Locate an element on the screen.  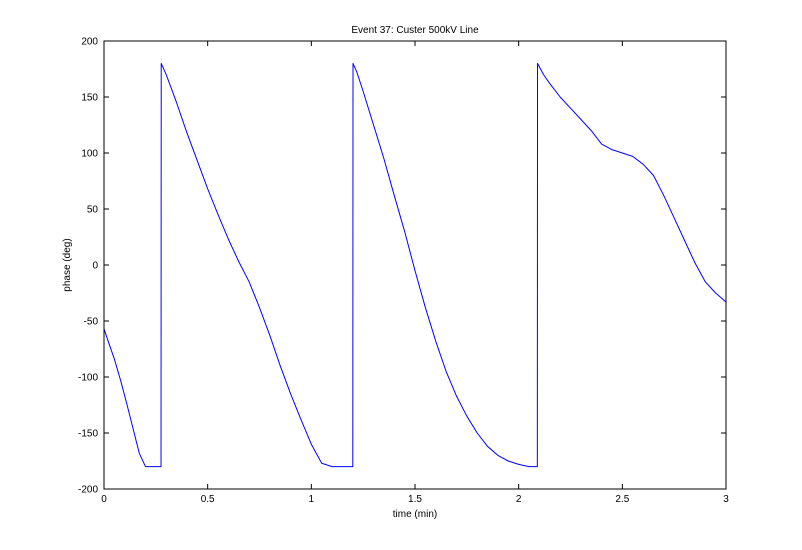
y-tick-label: 200 is located at coordinates (89, 42).